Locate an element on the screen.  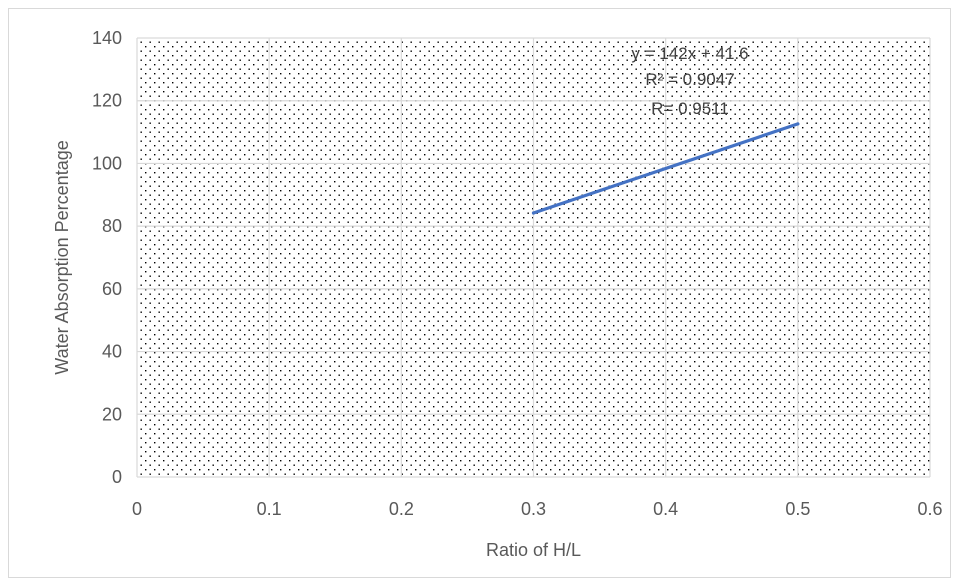
y-tick-label: 120 is located at coordinates (107, 101).